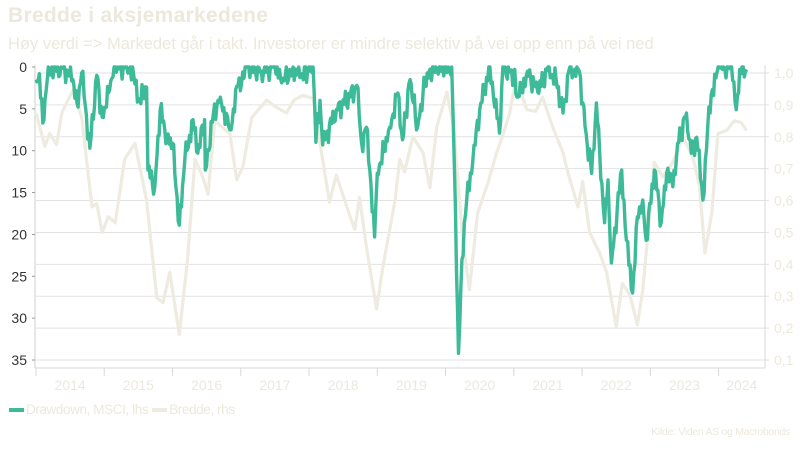  Describe the element at coordinates (70, 385) in the screenshot. I see `x-axis-tick-label: 2014` at that location.